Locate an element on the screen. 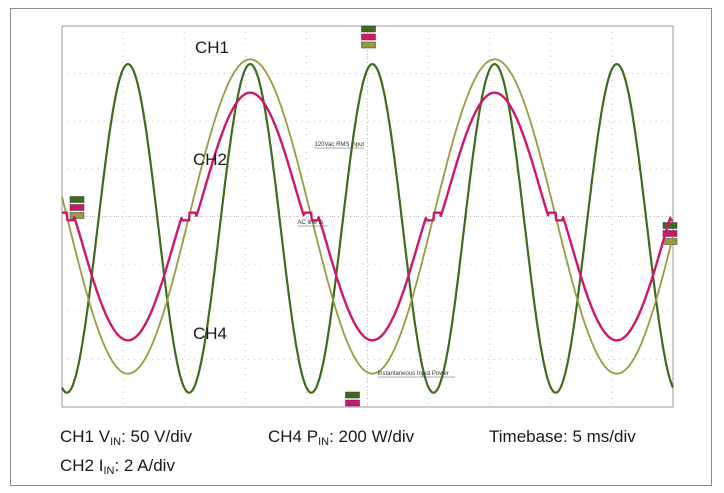 The image size is (724, 493). caption-ch4: CH4 PIN: 200 W/div is located at coordinates (341, 437).